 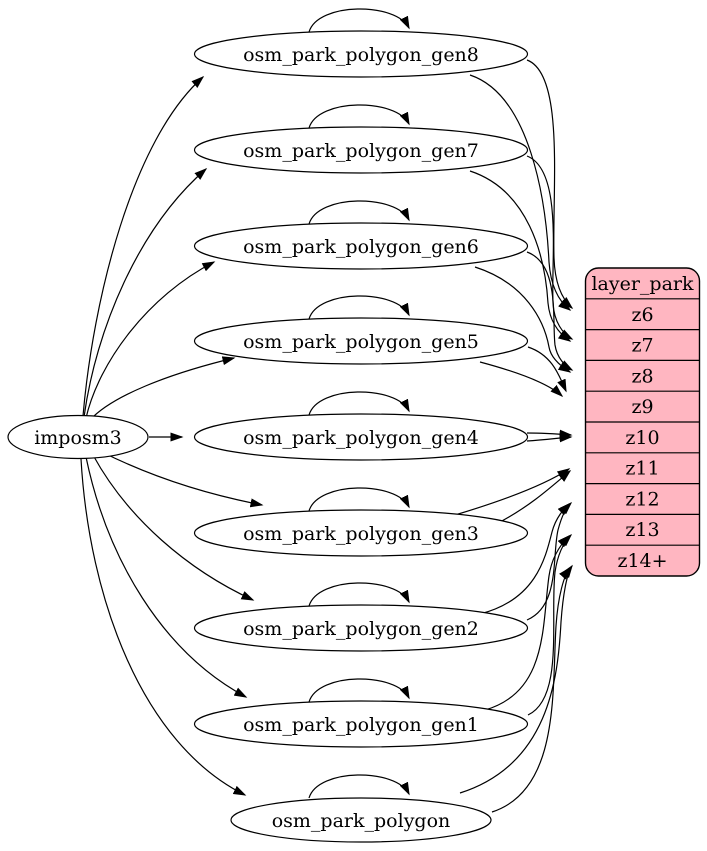 I want to click on self-loop-gen2, so click(x=359, y=594).